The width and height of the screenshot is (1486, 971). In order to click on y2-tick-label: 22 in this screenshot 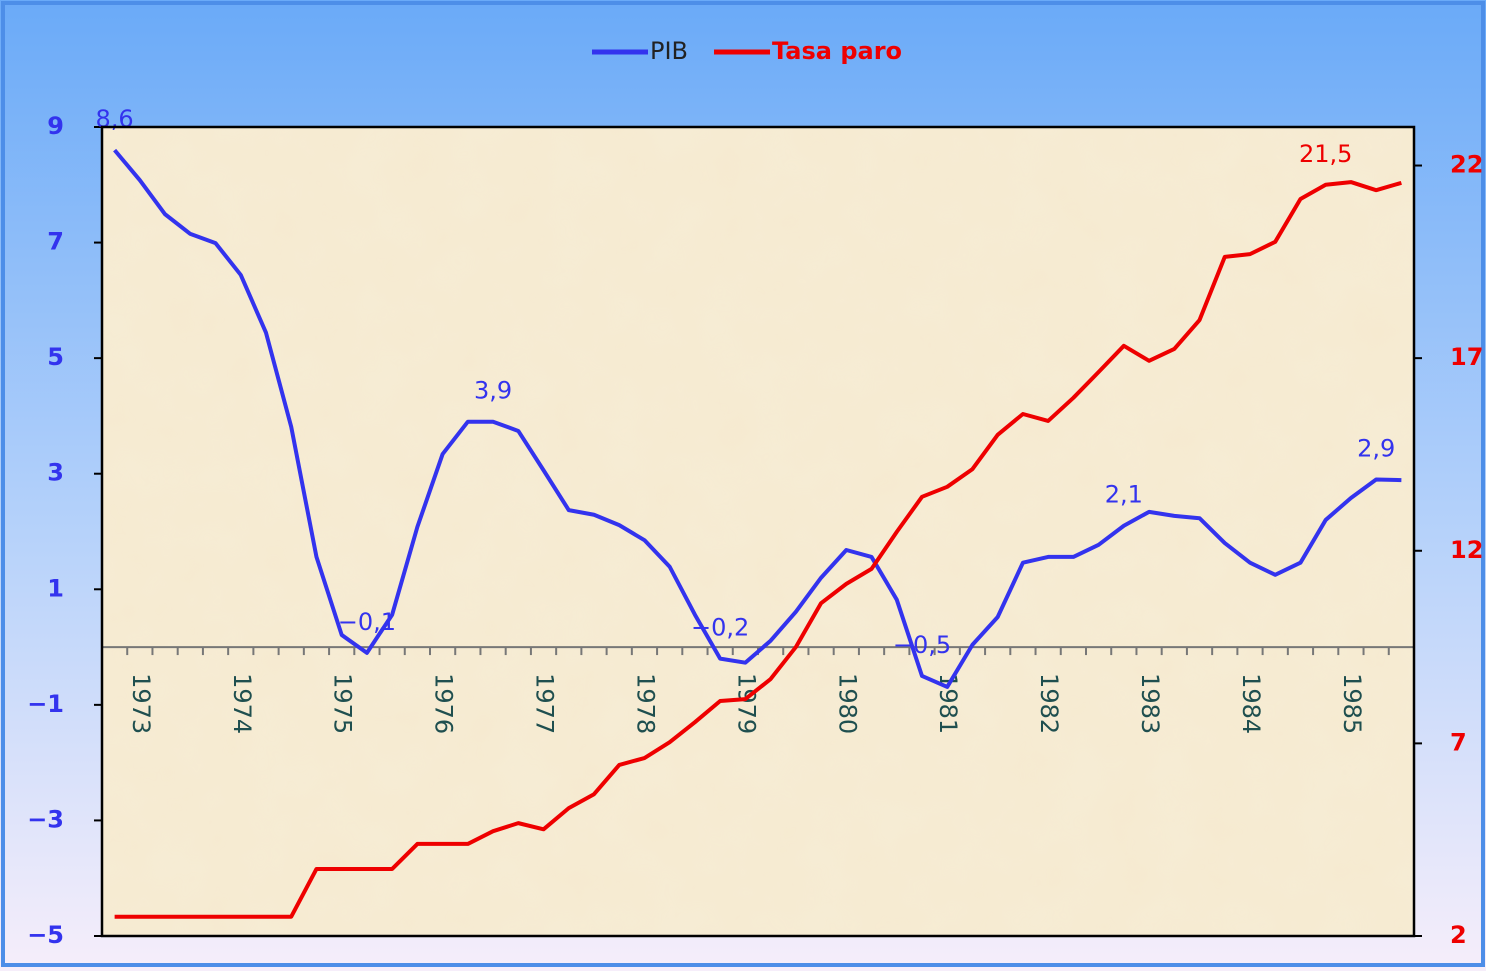, I will do `click(1466, 165)`.